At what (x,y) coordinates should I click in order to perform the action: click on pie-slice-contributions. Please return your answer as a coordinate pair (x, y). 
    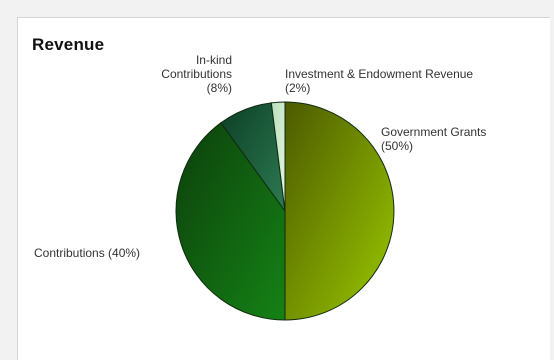
    Looking at the image, I should click on (230, 221).